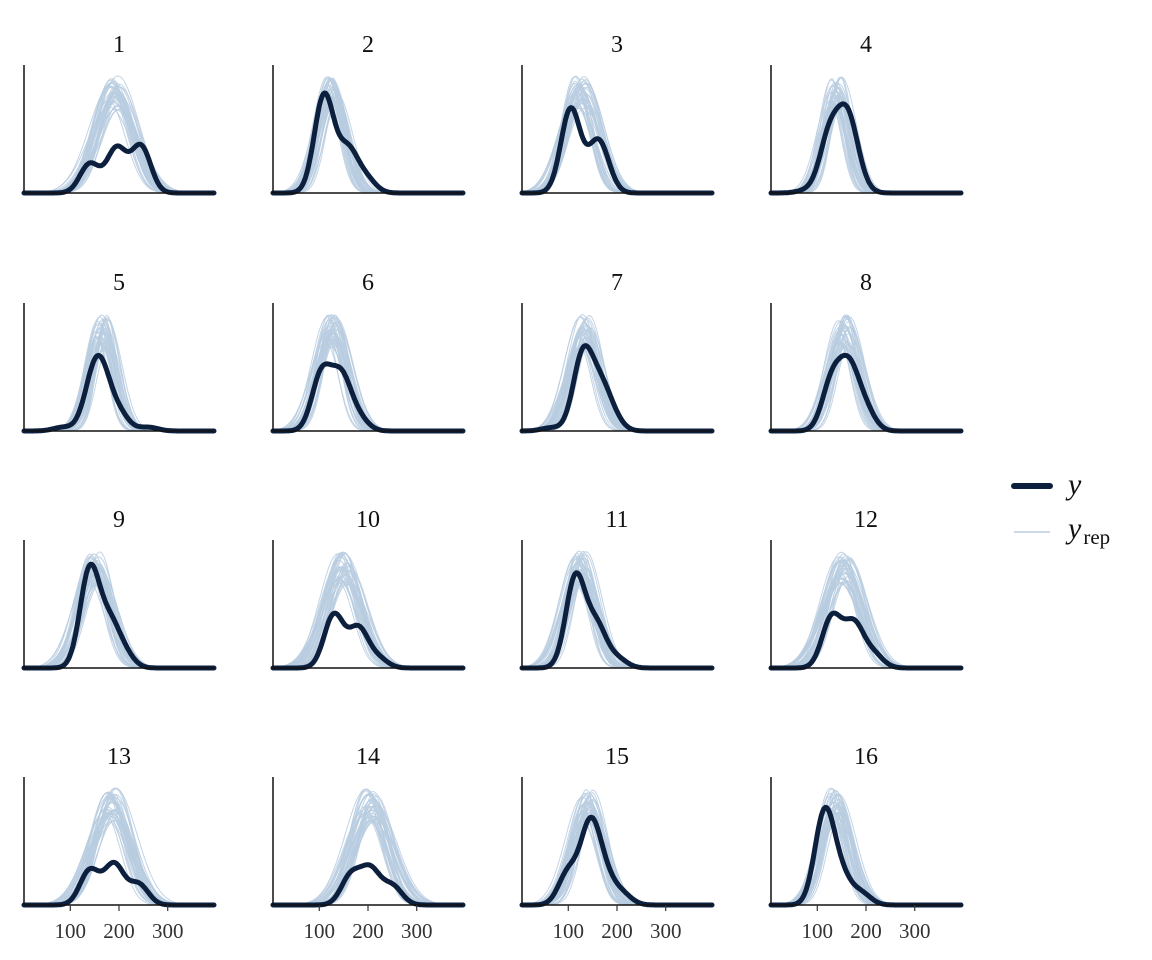 The image size is (1152, 960). I want to click on panel-6: 6, so click(368, 352).